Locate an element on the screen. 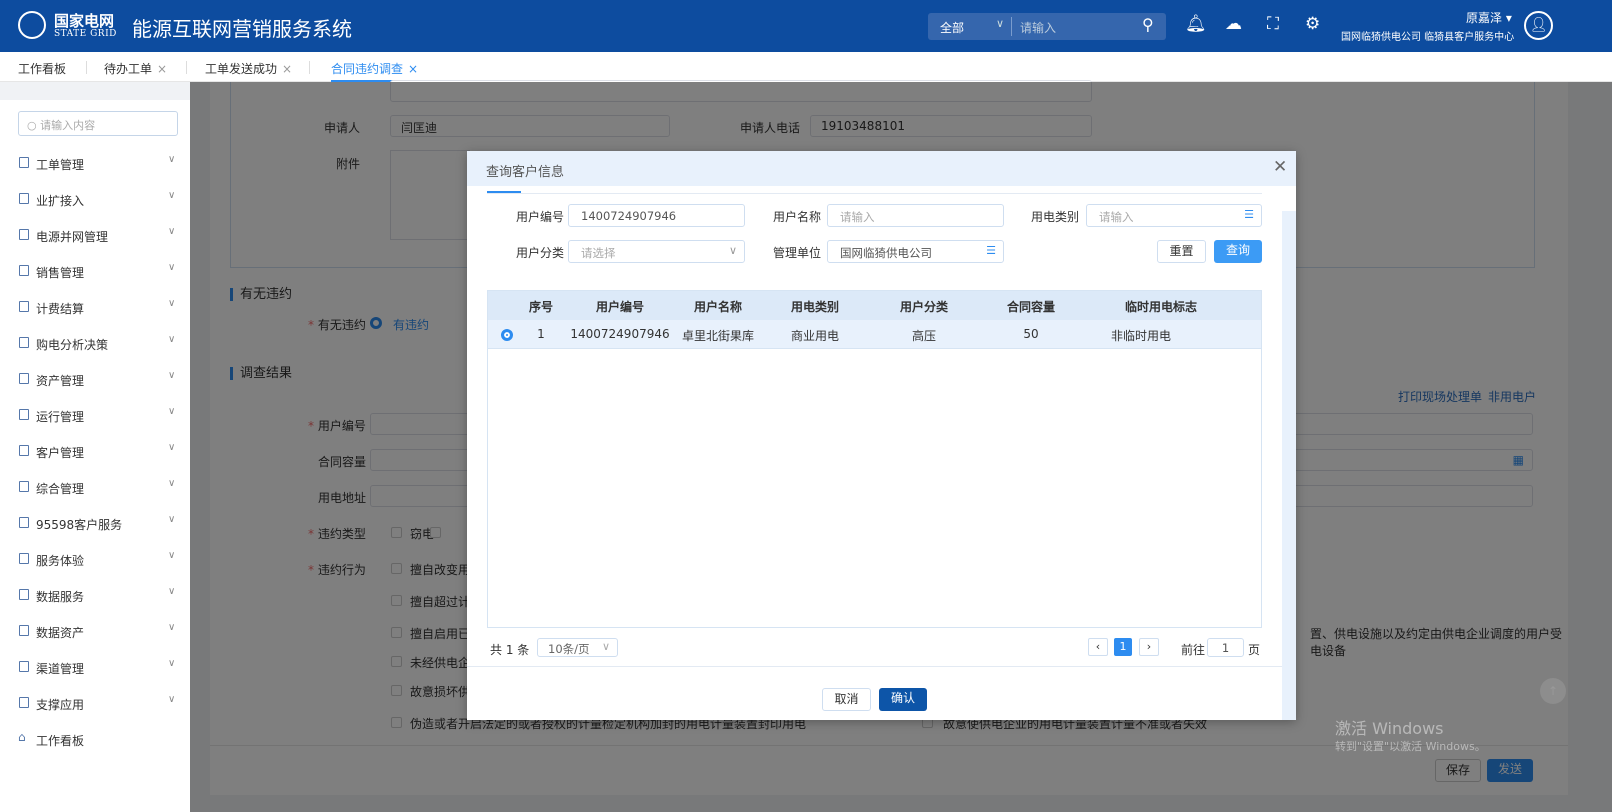 This screenshot has width=1612, height=812. user-name: 原嘉泽 is located at coordinates (1484, 18).